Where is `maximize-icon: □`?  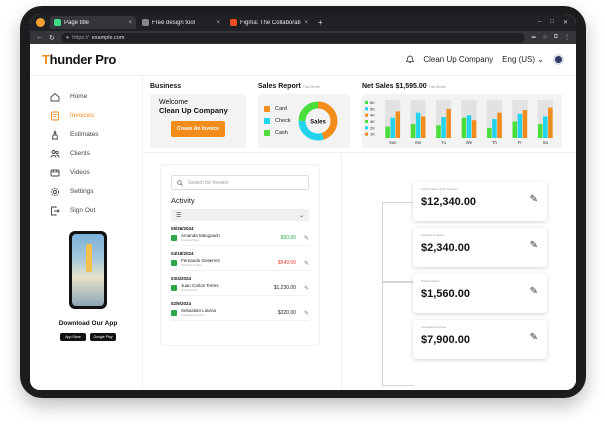 maximize-icon: □ is located at coordinates (552, 22).